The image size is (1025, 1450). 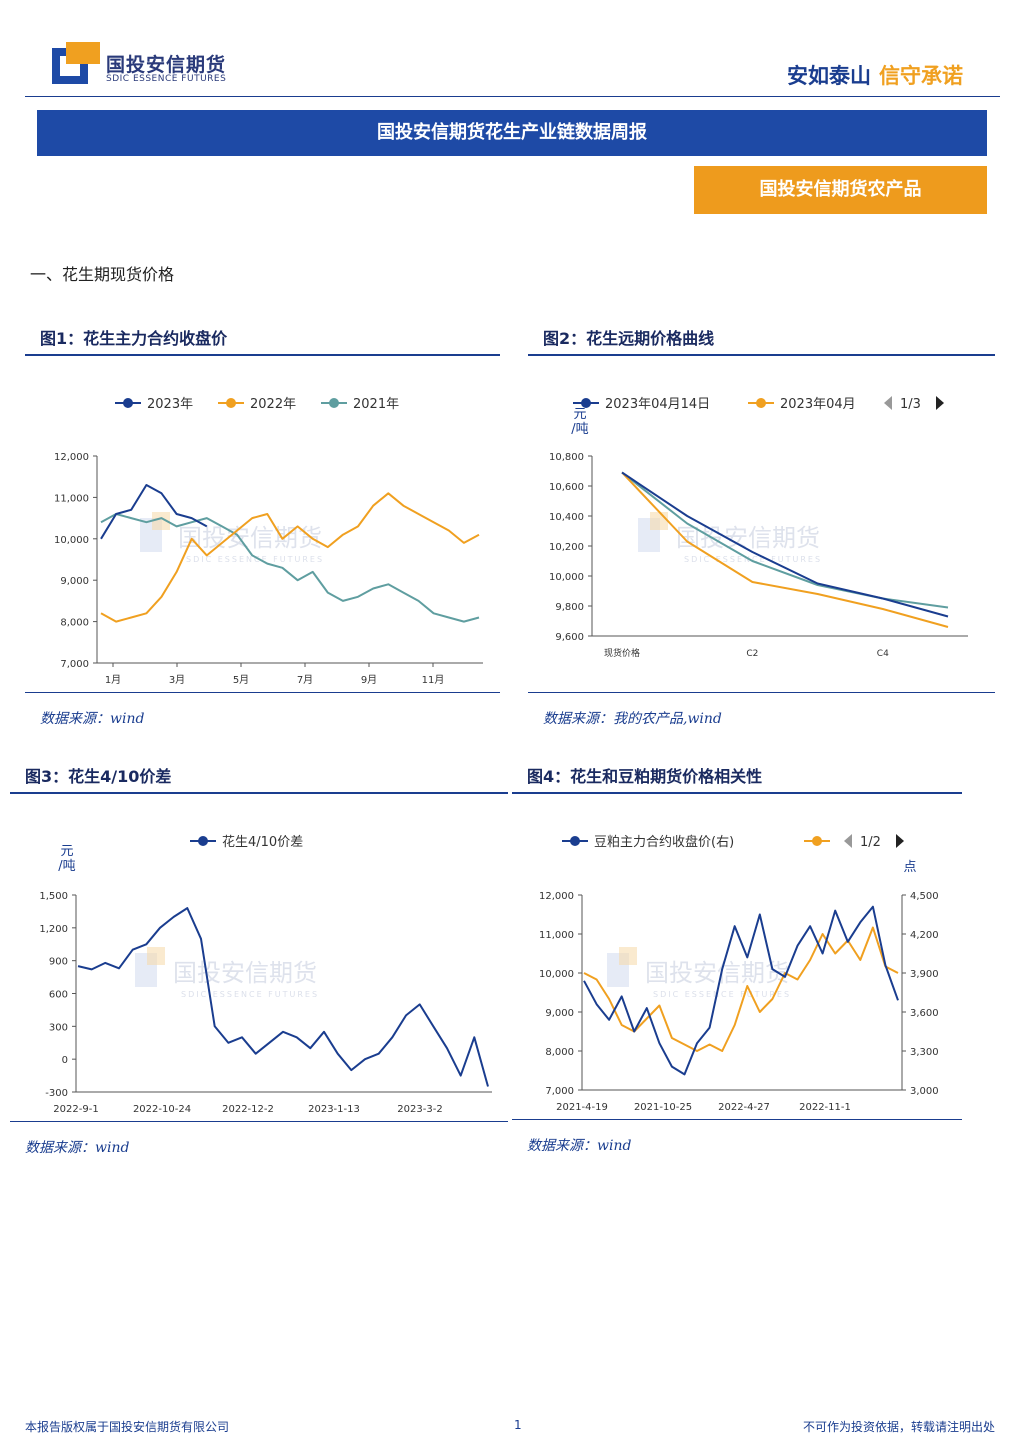 What do you see at coordinates (58, 995) in the screenshot?
I see `y-tick-label: 600` at bounding box center [58, 995].